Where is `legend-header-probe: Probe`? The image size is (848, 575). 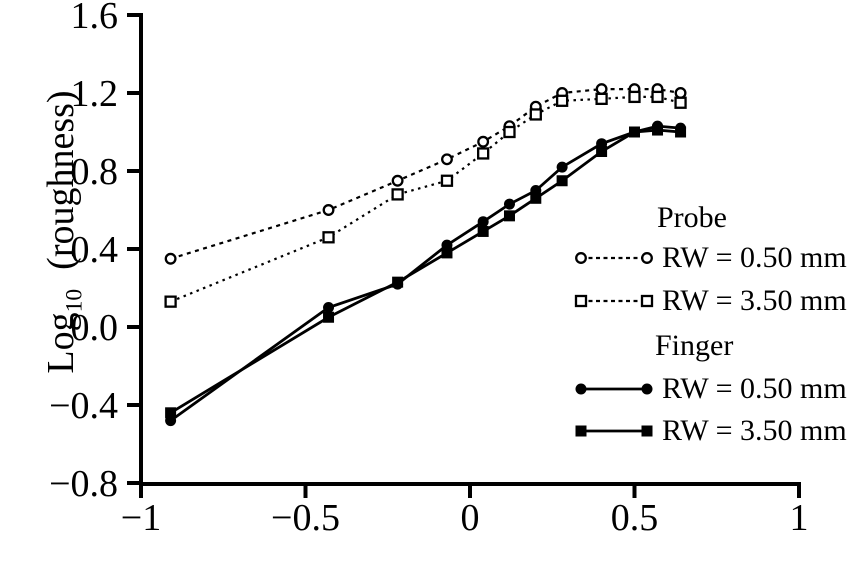
legend-header-probe: Probe is located at coordinates (692, 217).